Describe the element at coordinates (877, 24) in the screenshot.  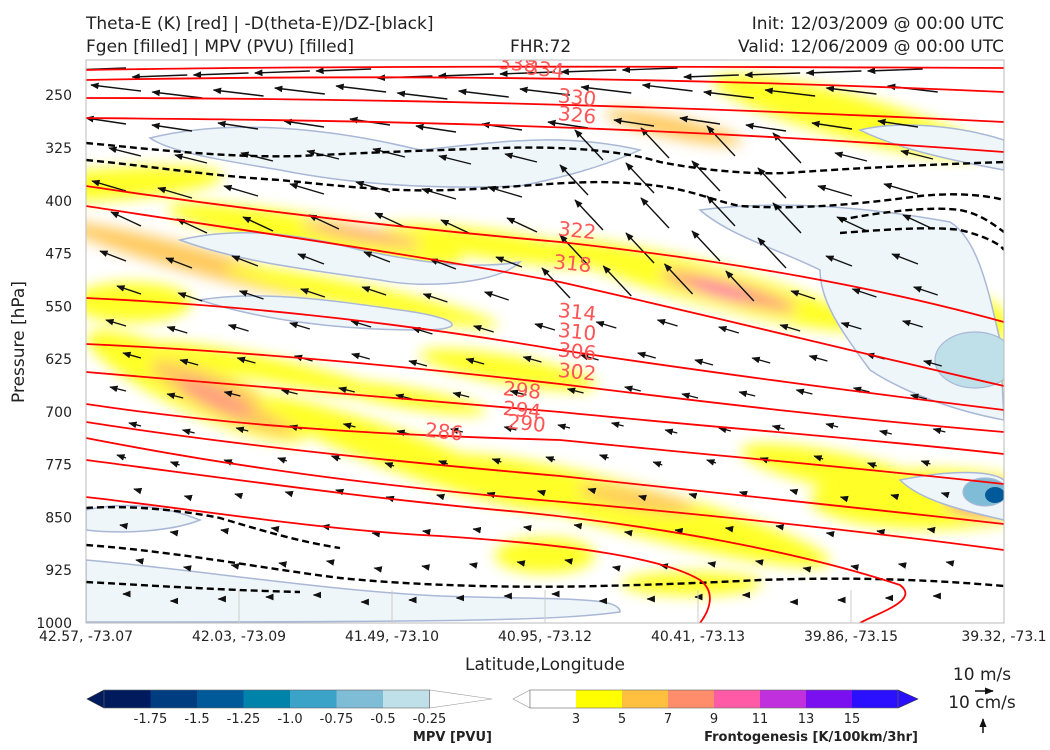
I see `init-time: Init: 12/03/2009 @ 00:00 UTC` at that location.